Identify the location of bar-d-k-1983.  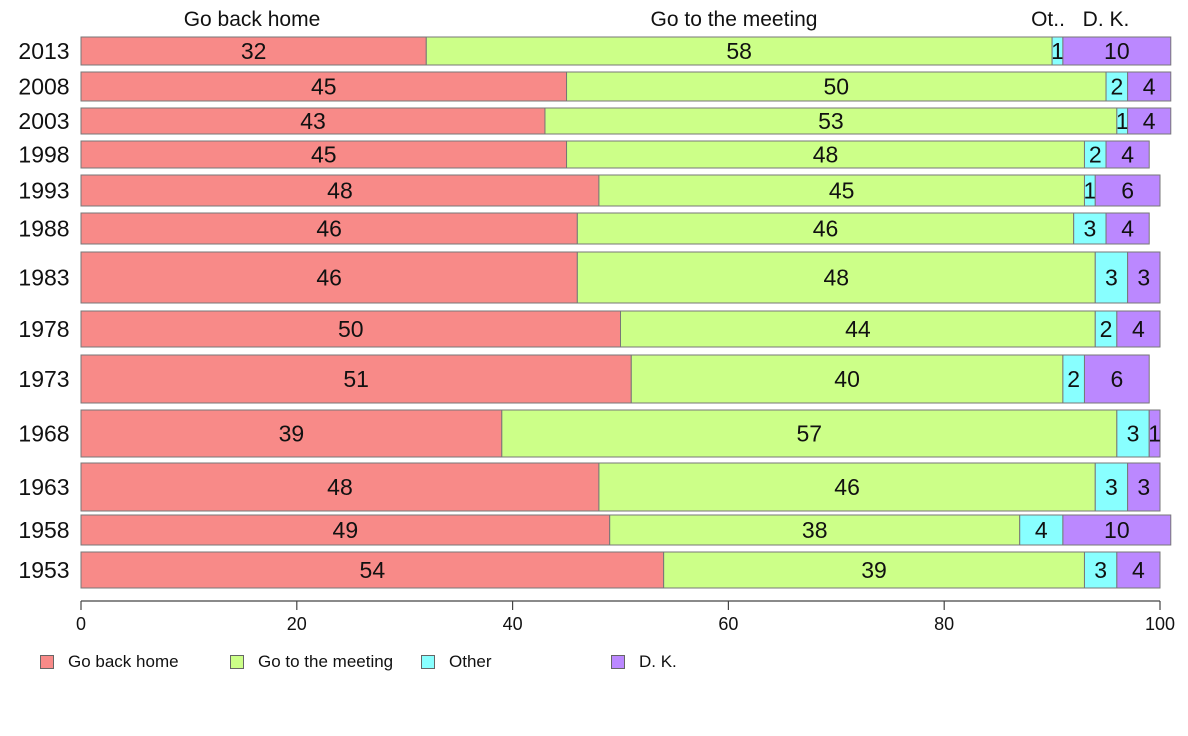
(1144, 277).